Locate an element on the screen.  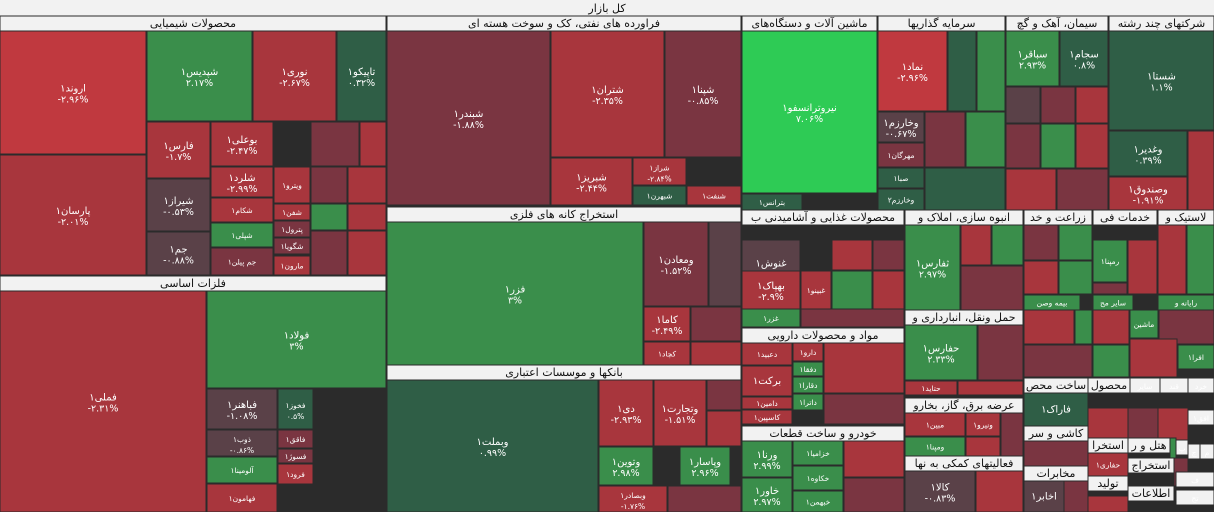
stock-tile: پارسان۱-۲.۰۱% is located at coordinates (73, 215).